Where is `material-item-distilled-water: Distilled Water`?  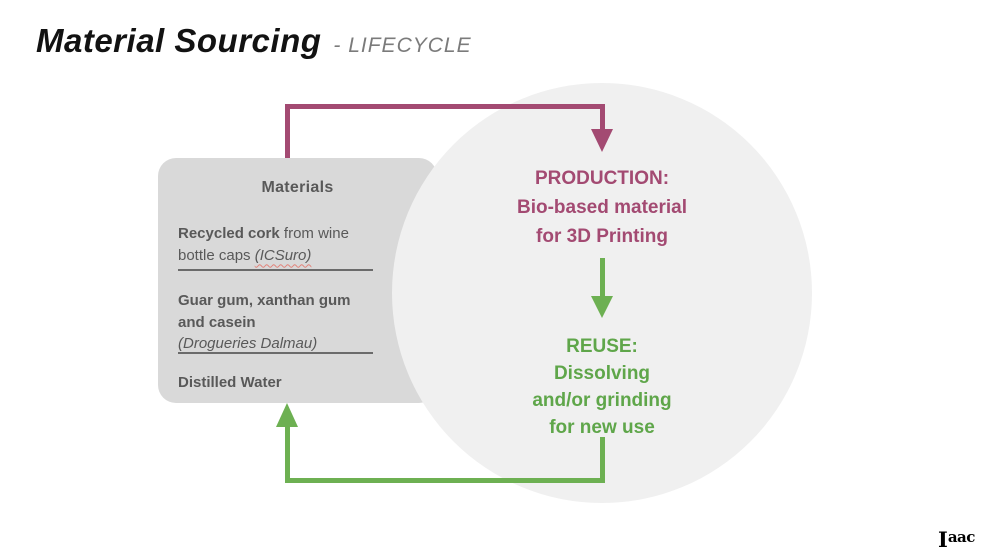 material-item-distilled-water: Distilled Water is located at coordinates (230, 382).